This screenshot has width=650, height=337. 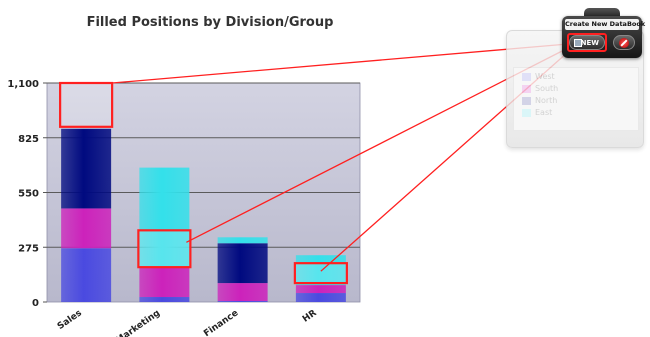 I want to click on delete-icon, so click(x=624, y=43).